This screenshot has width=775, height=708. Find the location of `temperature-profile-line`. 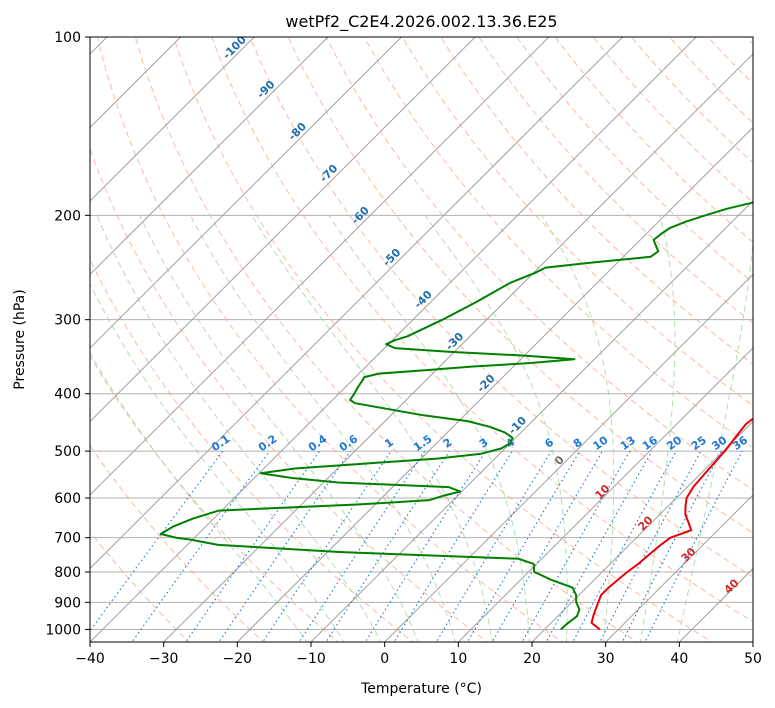

temperature-profile-line is located at coordinates (671, 524).